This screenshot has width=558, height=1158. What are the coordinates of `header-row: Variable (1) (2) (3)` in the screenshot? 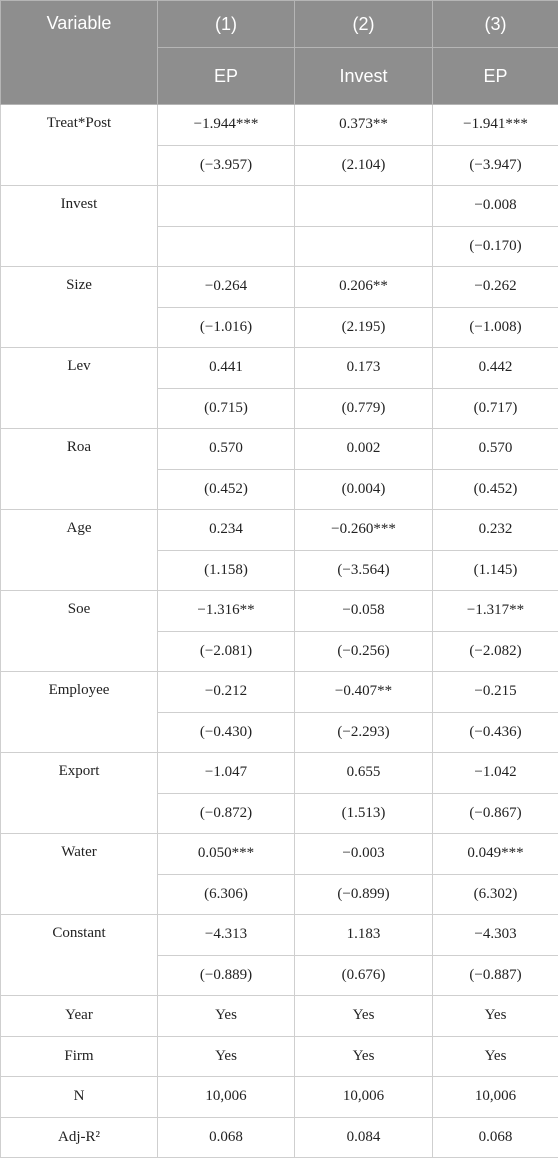 It's located at (279, 24).